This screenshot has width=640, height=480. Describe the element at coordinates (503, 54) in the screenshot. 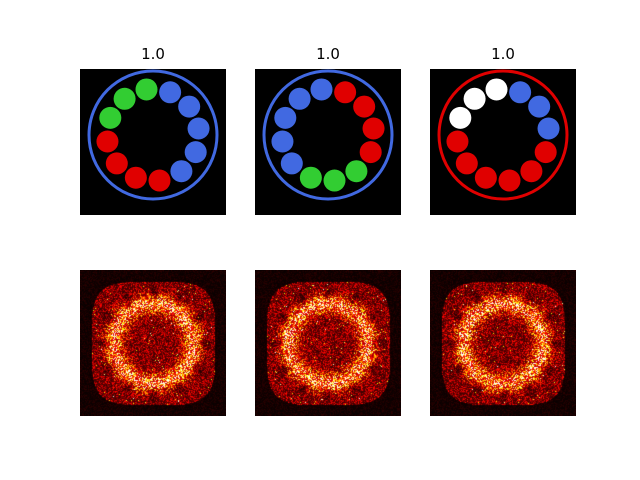

I see `panel-3-title: 1.0` at that location.